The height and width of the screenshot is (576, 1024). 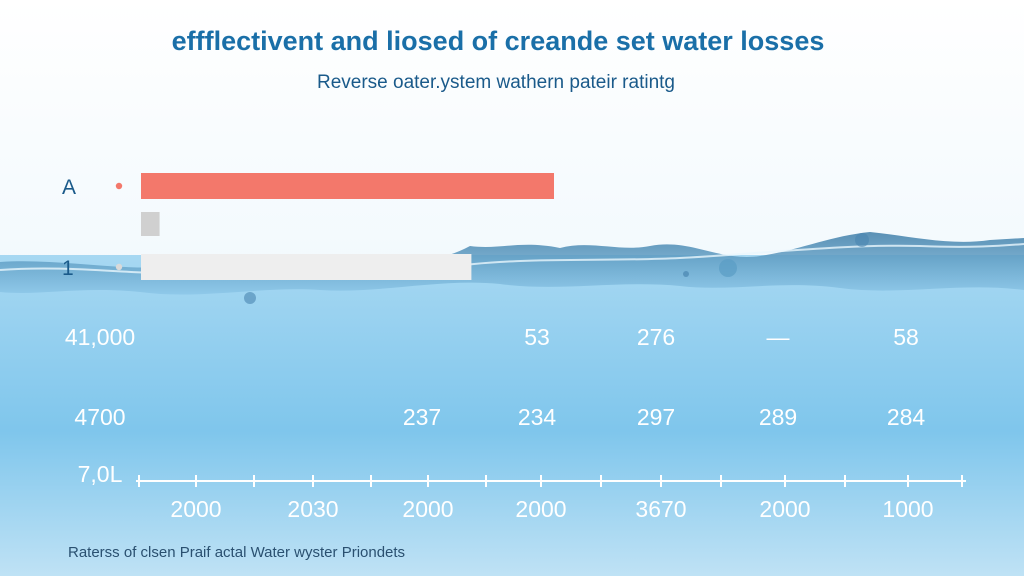 I want to click on data-label: 234, so click(x=537, y=417).